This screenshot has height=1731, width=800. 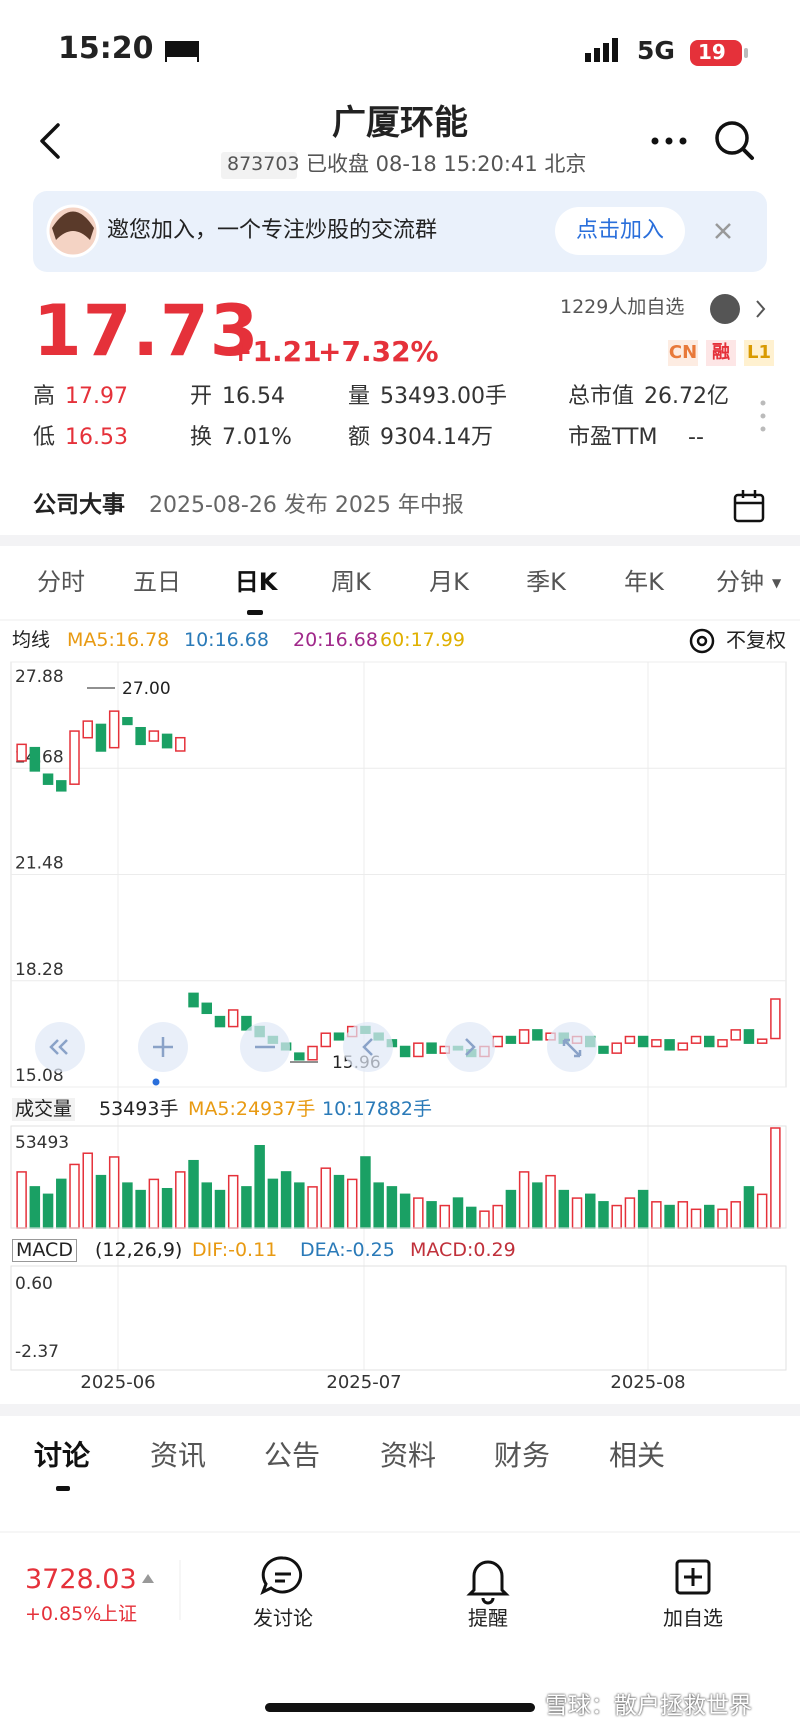 What do you see at coordinates (422, 640) in the screenshot?
I see `ma-legend: 60:17.99` at bounding box center [422, 640].